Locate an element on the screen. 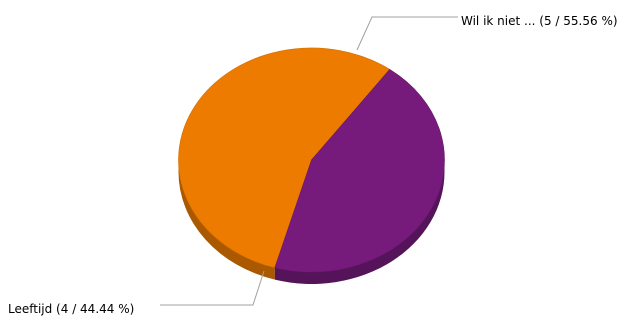 This screenshot has width=643, height=320. slice-label-wil-ik-niet: Wil ik niet ... (5 / 55.56 %) is located at coordinates (539, 21).